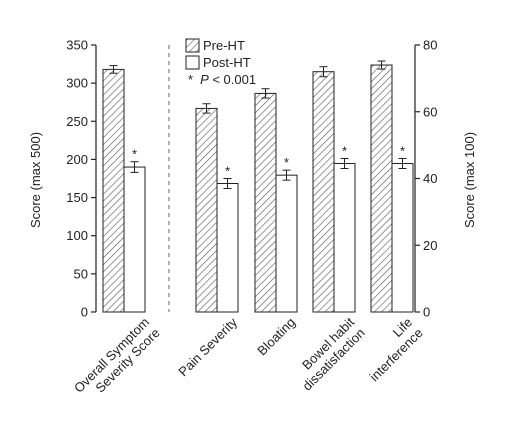  What do you see at coordinates (426, 312) in the screenshot?
I see `right-tick-label: 0` at bounding box center [426, 312].